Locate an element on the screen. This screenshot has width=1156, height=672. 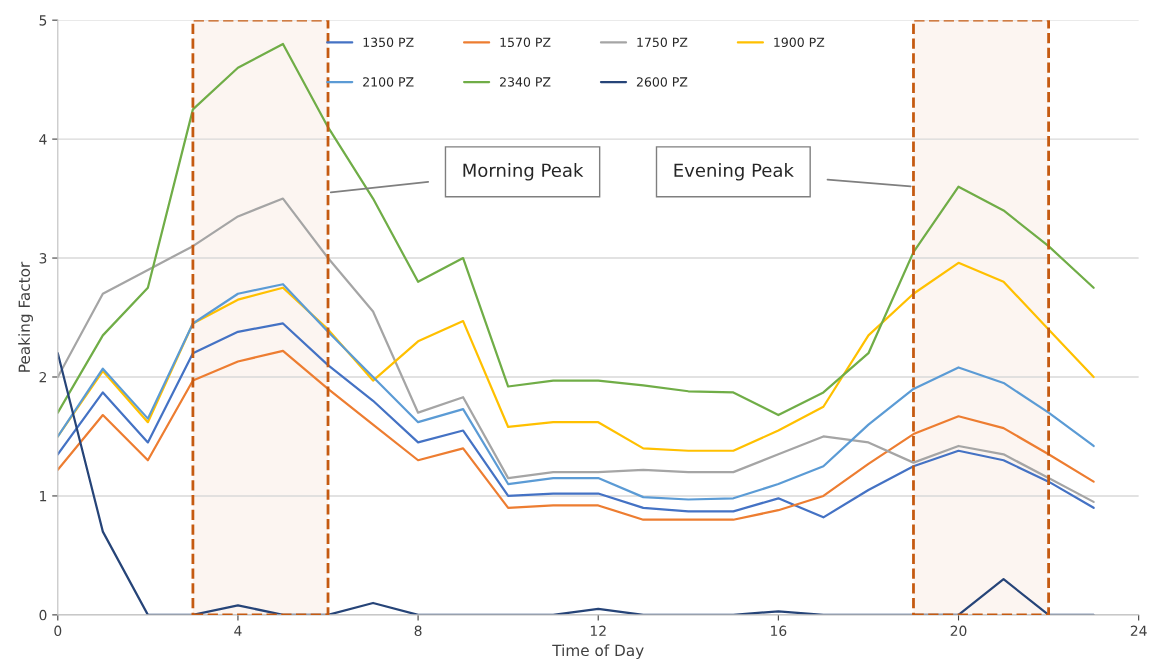
x-tick-label: 12 is located at coordinates (598, 630).